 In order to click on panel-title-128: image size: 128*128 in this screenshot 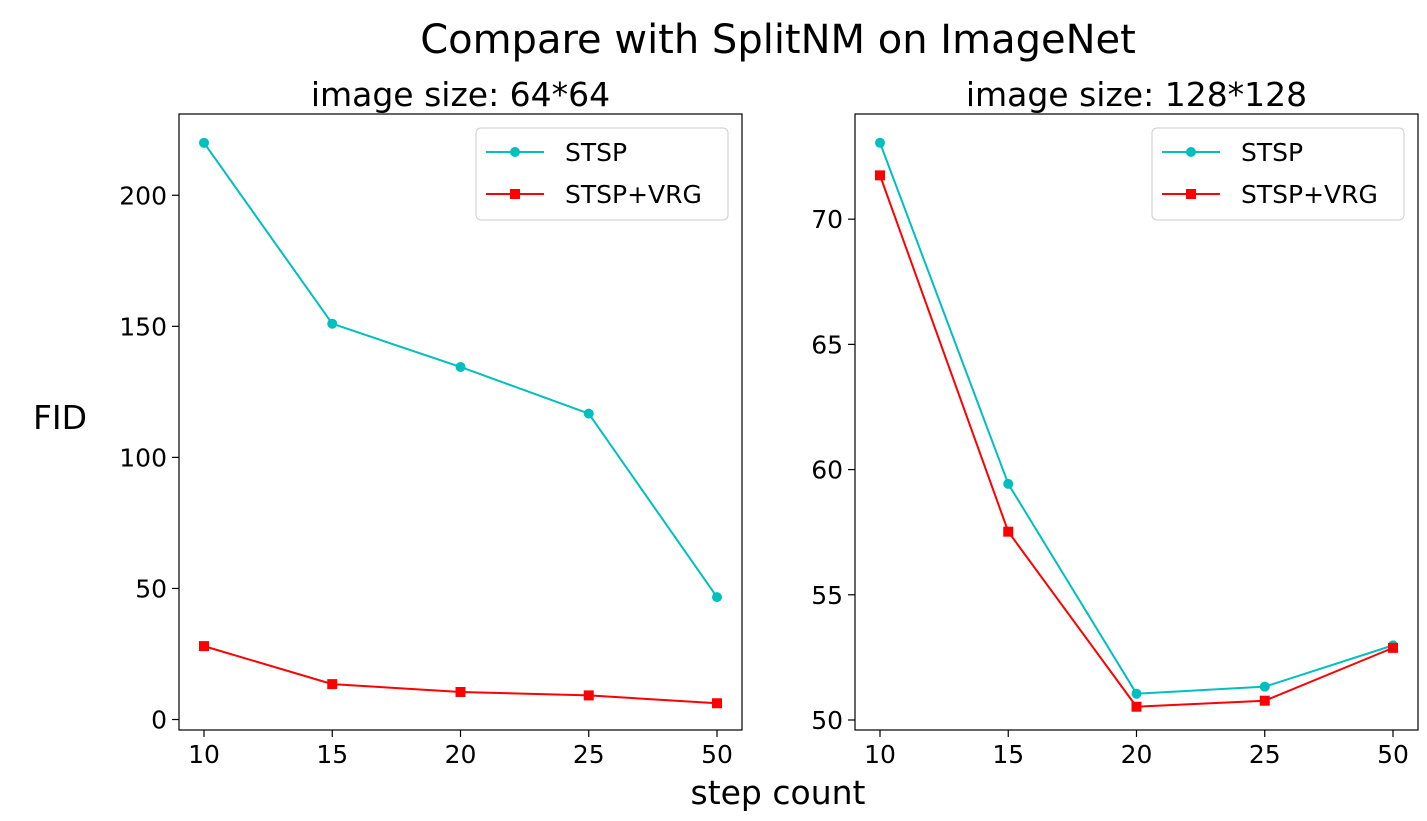, I will do `click(1136, 94)`.